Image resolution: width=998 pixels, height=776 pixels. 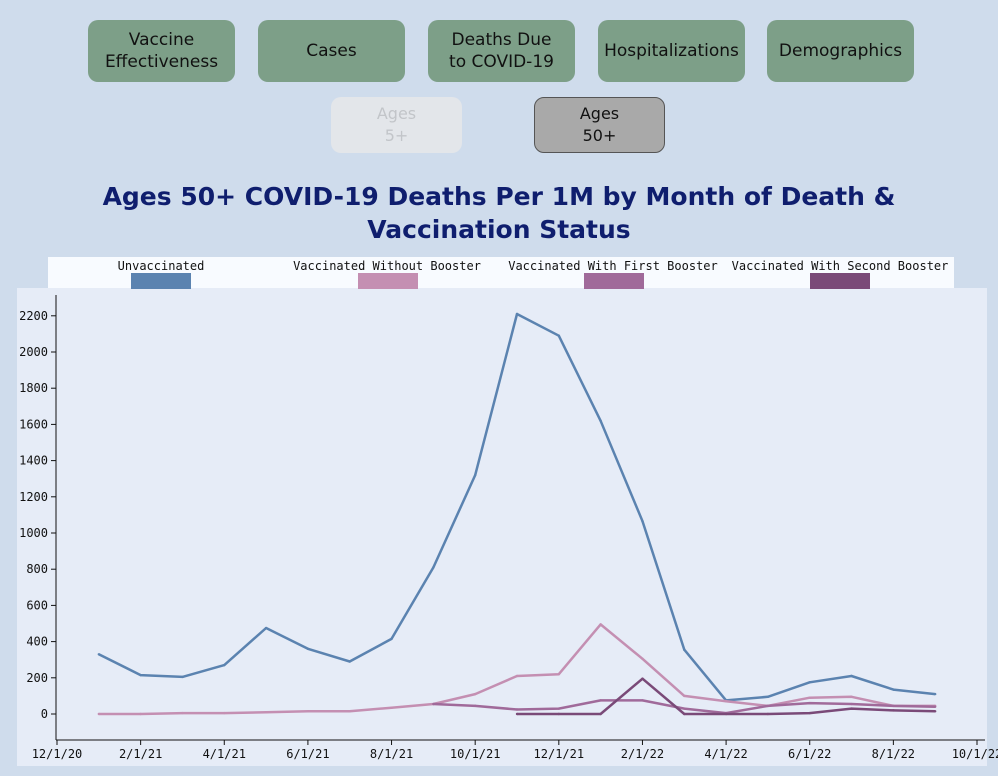 What do you see at coordinates (809, 754) in the screenshot?
I see `x-tick-label: 6/1/22` at bounding box center [809, 754].